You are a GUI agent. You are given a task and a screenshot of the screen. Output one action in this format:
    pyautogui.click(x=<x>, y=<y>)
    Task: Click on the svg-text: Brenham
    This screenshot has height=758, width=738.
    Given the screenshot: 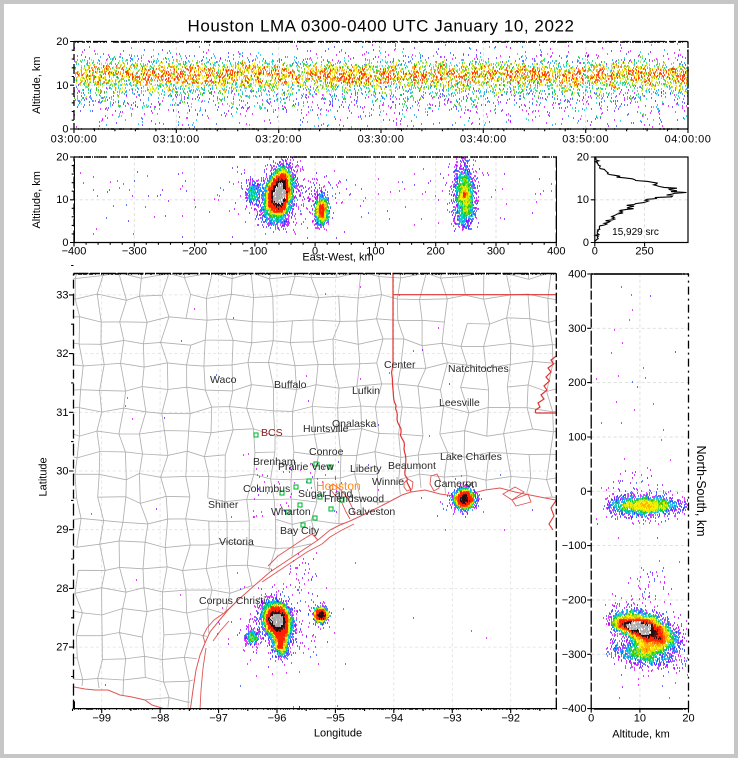 What is the action you would take?
    pyautogui.click(x=274, y=462)
    